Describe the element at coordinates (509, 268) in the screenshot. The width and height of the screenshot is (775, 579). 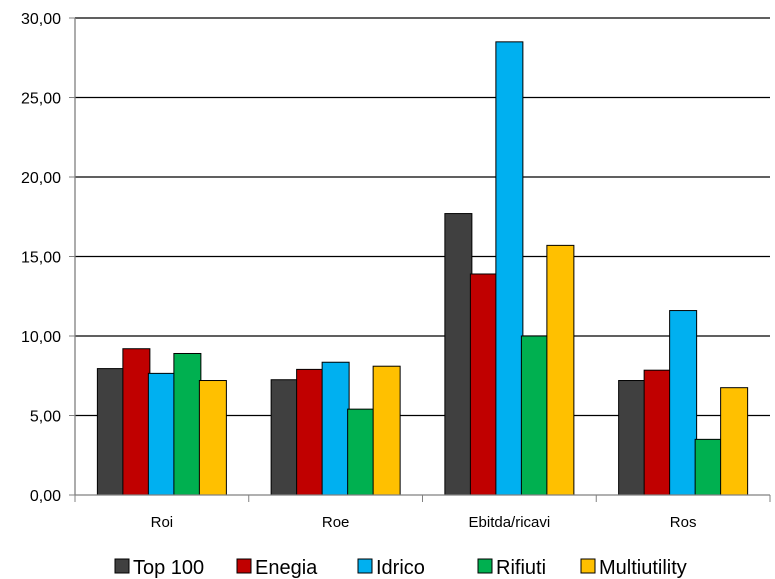
I see `bar-idrico-ebitda-ricavi` at that location.